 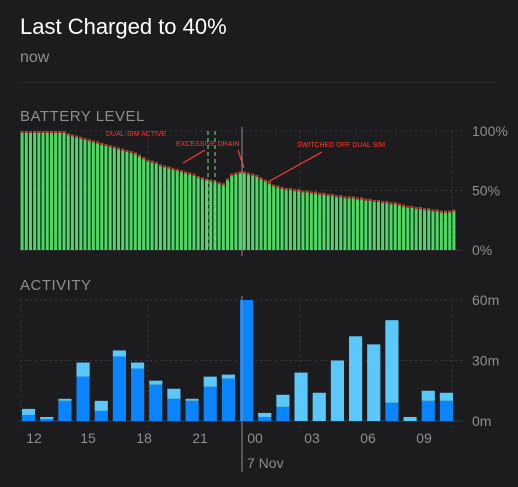 I want to click on date-label: 7 Nov, so click(x=265, y=463).